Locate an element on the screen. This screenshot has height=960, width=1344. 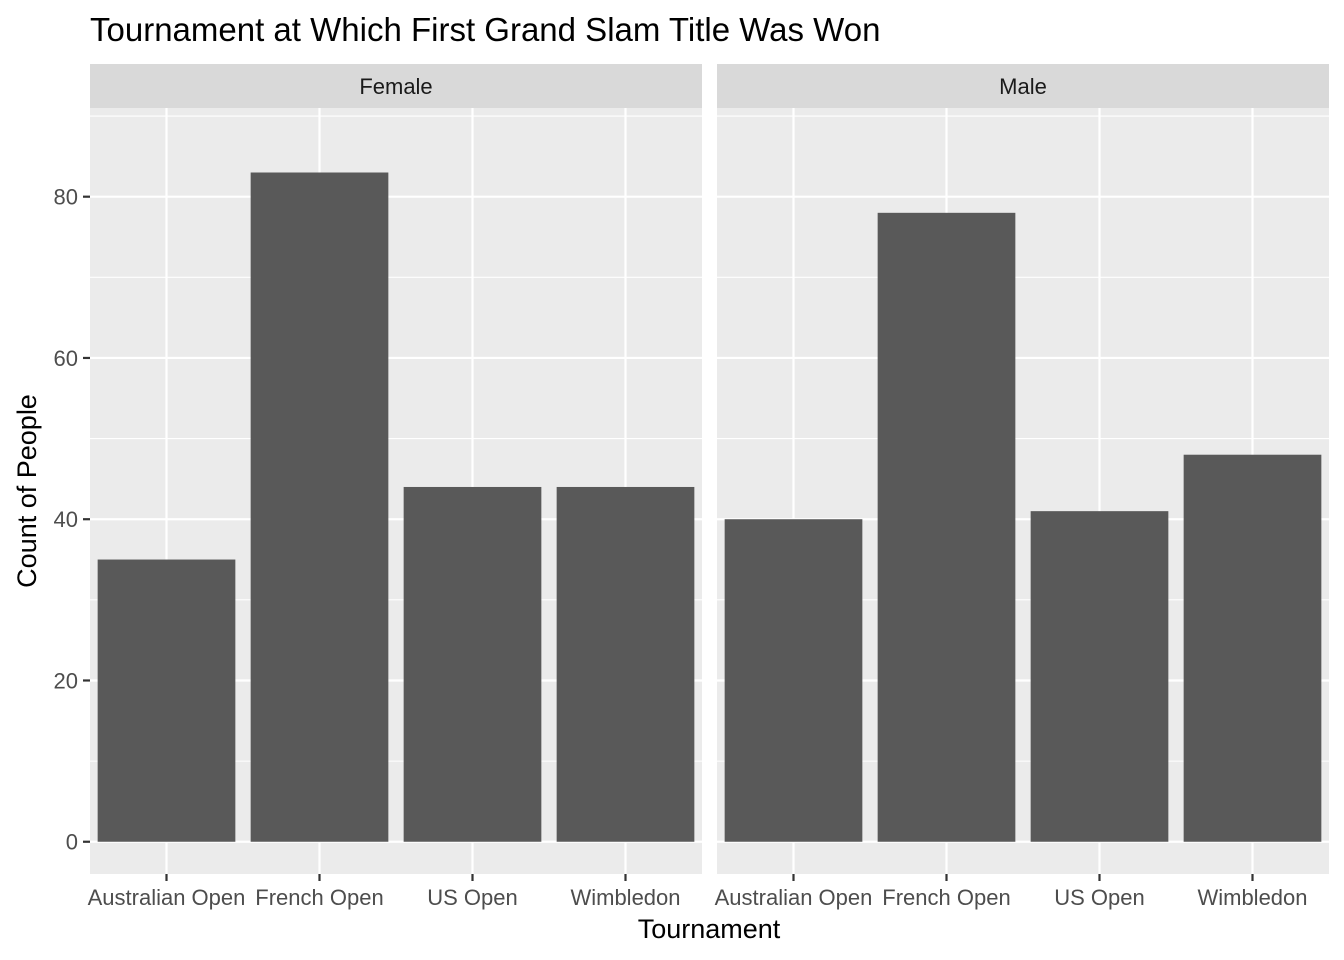
bar-female-australian-open is located at coordinates (166, 700).